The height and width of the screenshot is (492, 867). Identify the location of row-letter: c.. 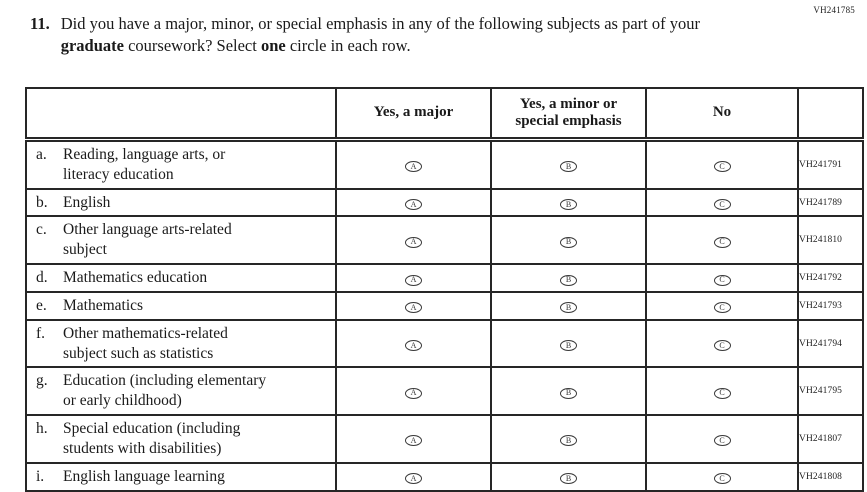
(41, 230).